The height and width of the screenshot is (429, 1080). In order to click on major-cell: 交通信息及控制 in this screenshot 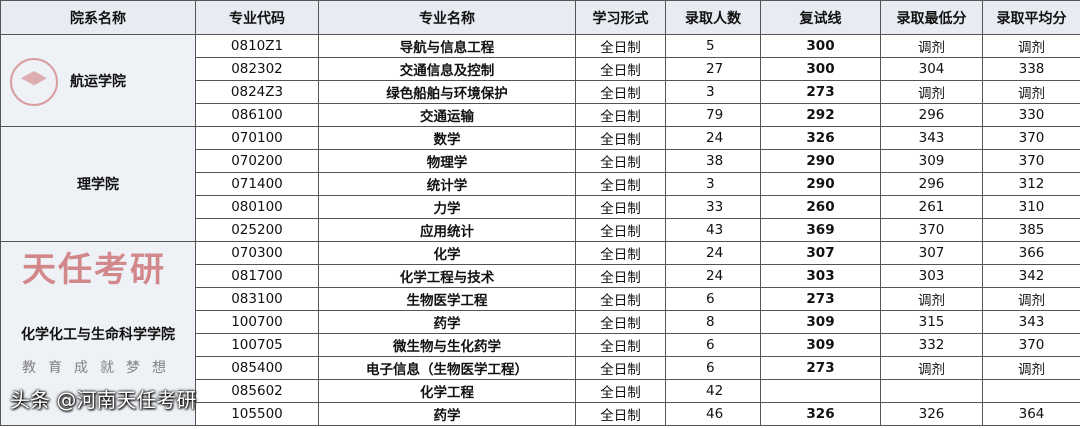, I will do `click(447, 69)`.